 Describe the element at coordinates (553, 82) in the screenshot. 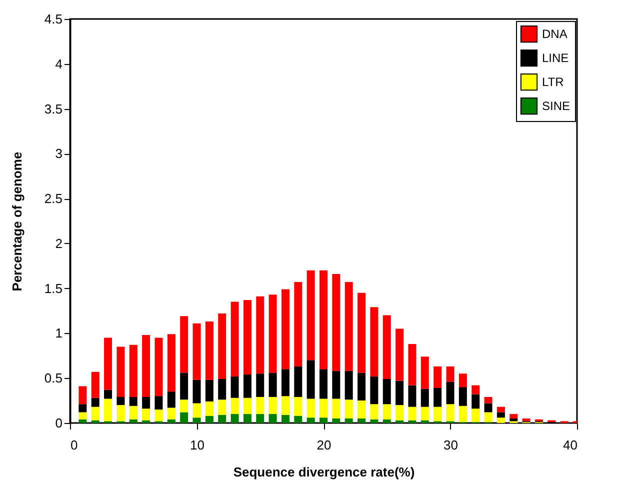

I see `legend-label: LTR` at that location.